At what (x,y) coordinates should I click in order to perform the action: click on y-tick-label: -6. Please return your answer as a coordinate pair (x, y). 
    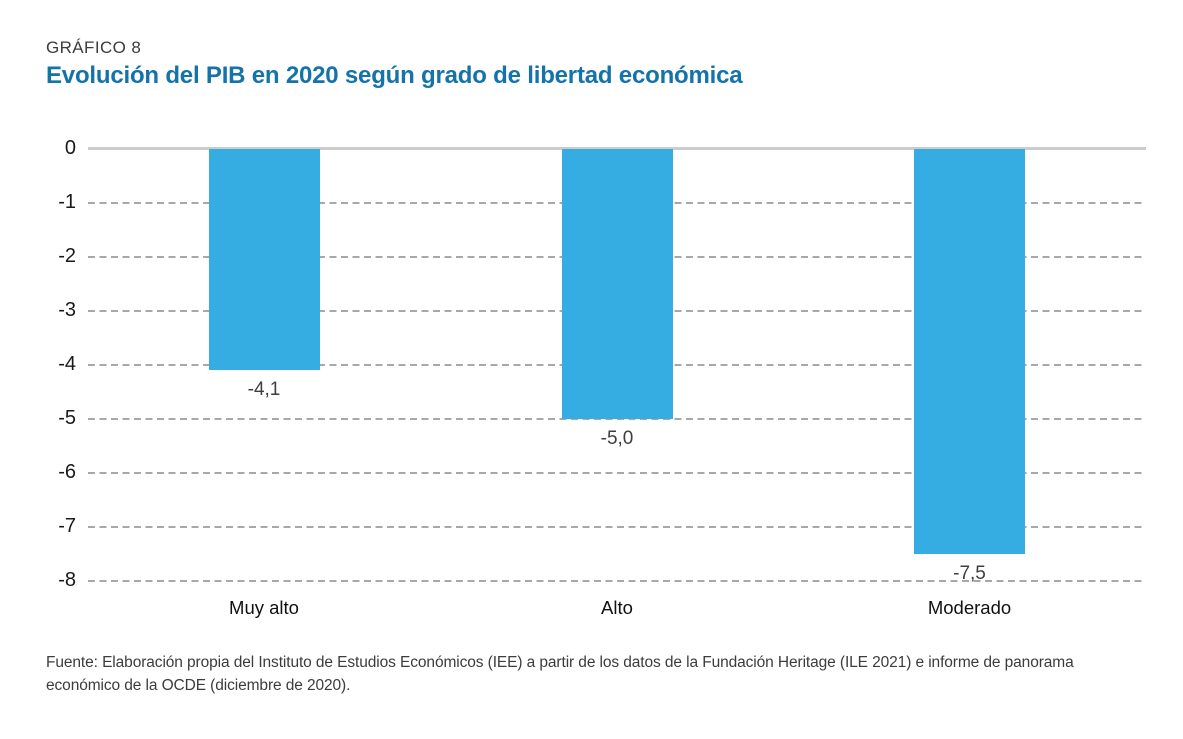
    Looking at the image, I should click on (67, 472).